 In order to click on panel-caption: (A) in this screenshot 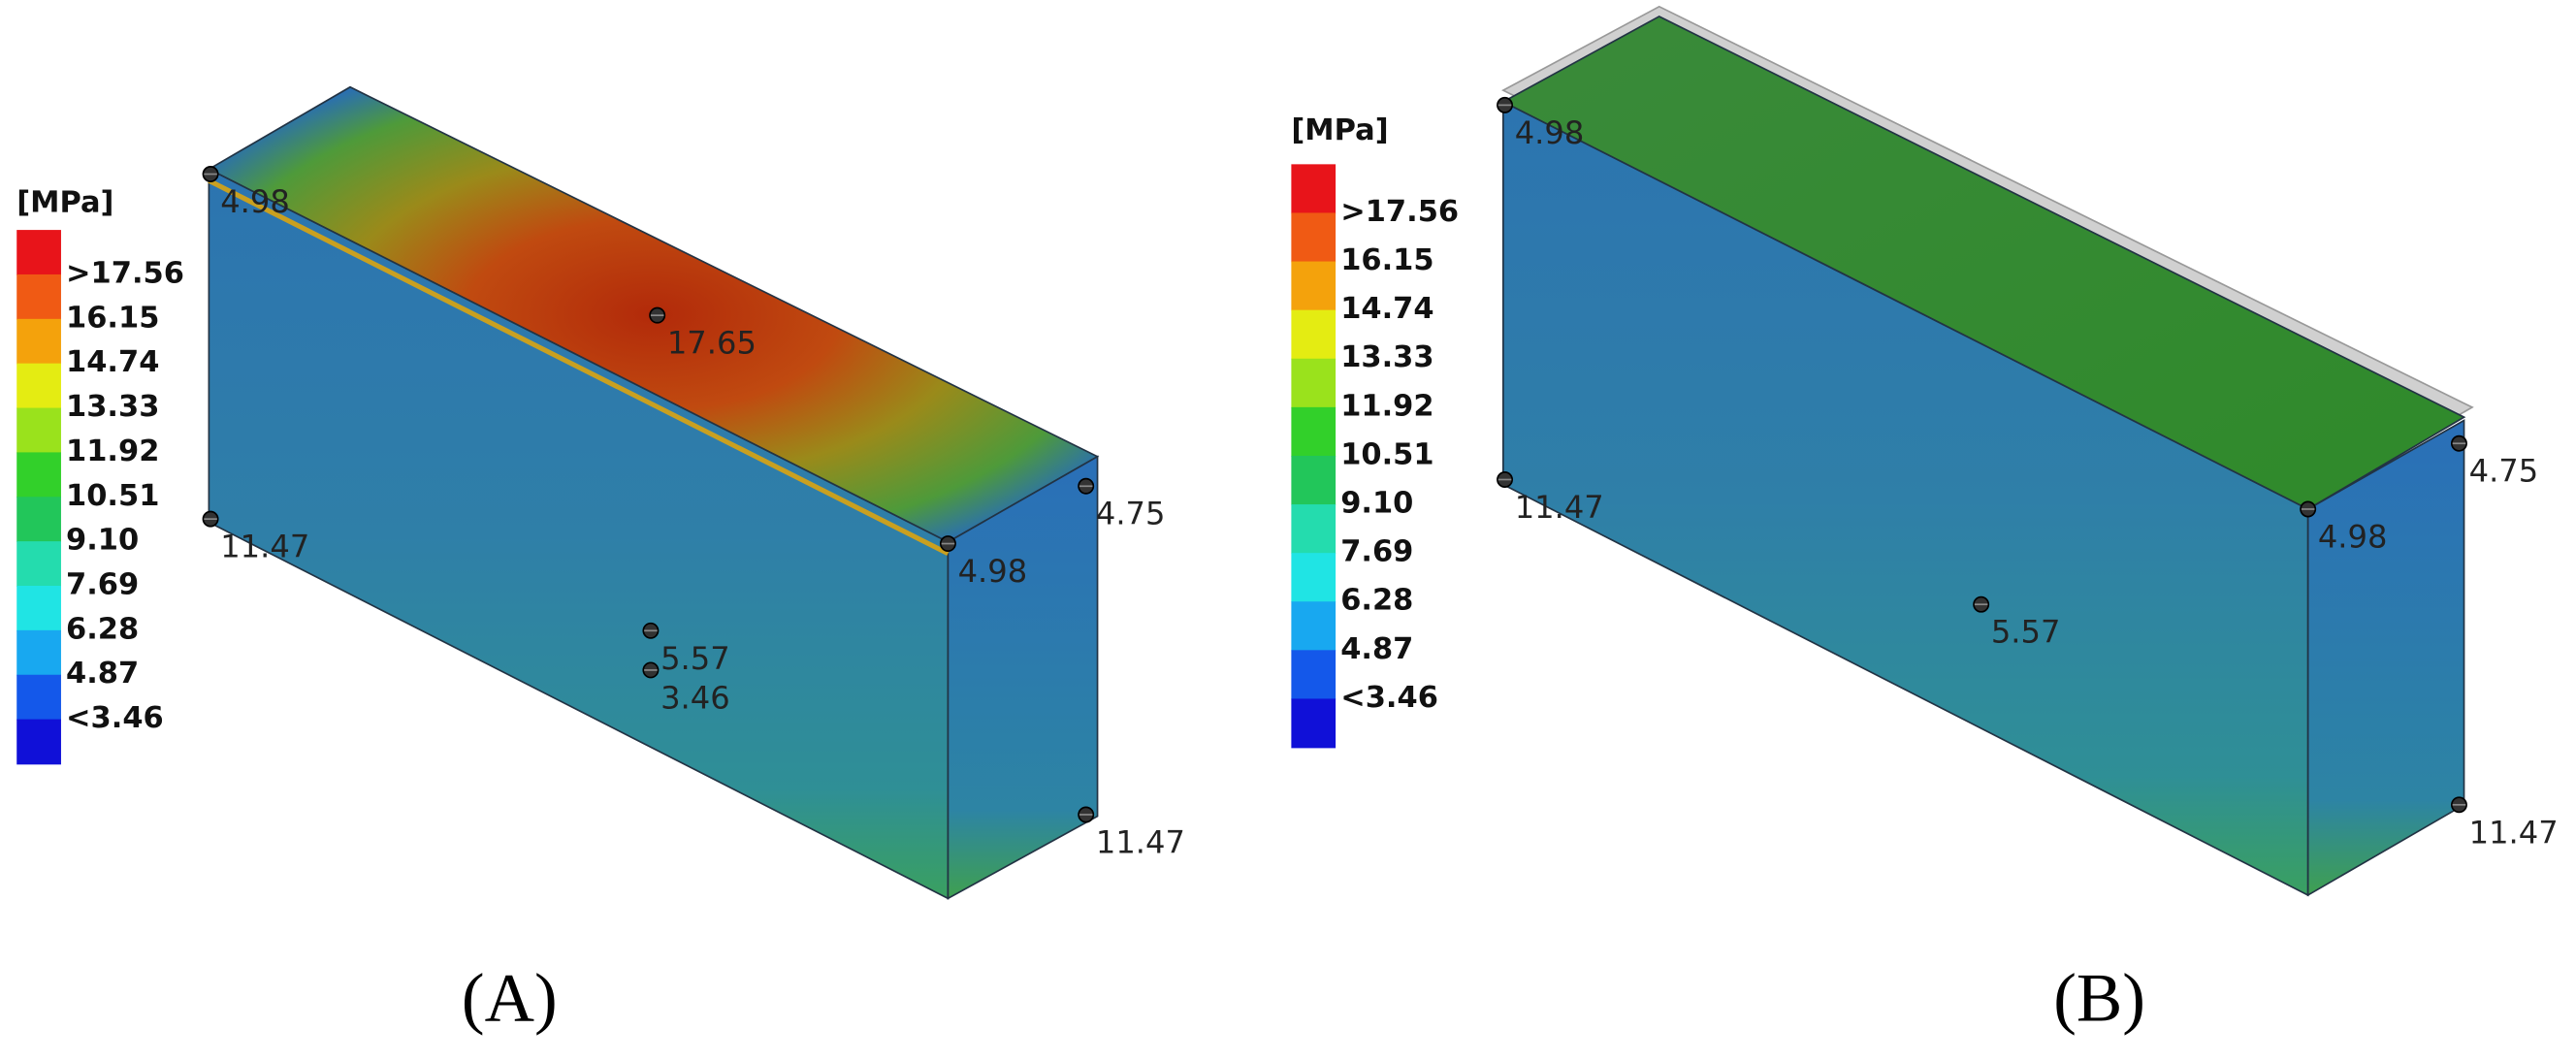, I will do `click(510, 999)`.